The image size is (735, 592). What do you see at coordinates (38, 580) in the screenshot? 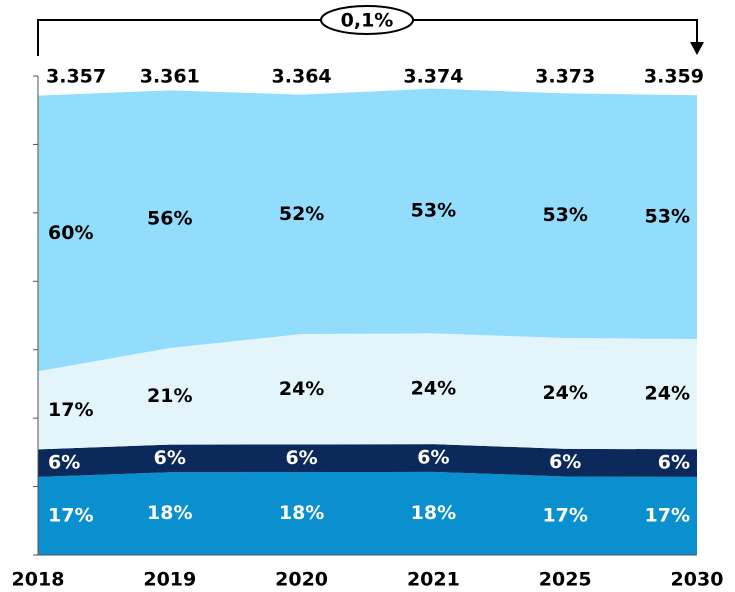
I see `x-tick-label: 2018` at bounding box center [38, 580].